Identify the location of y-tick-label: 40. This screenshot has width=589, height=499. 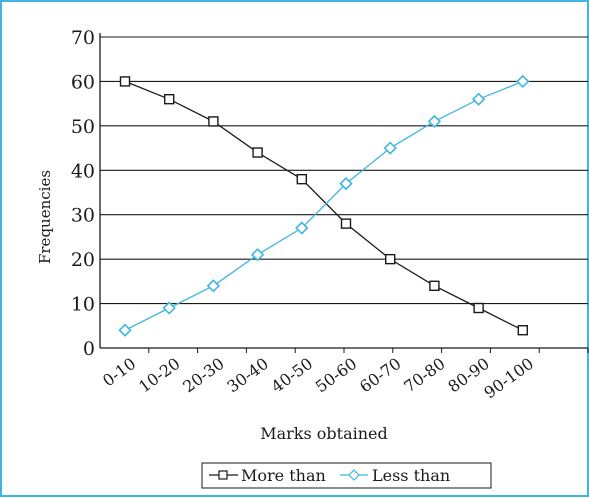
(83, 171).